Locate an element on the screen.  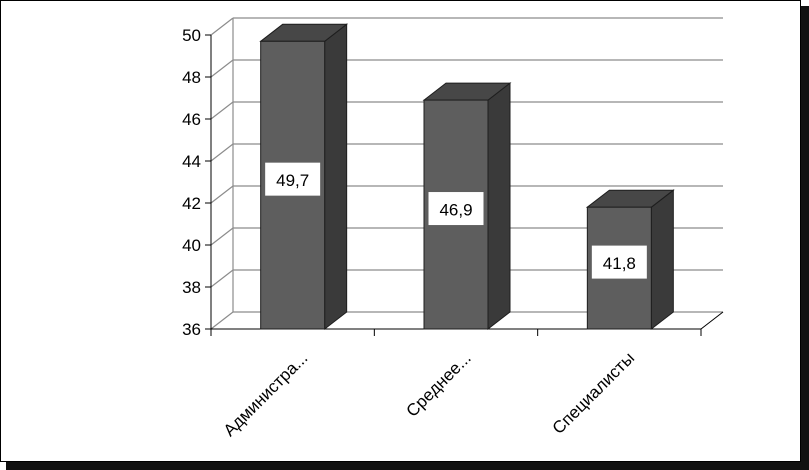
y-tick-label-0: 36 is located at coordinates (191, 329).